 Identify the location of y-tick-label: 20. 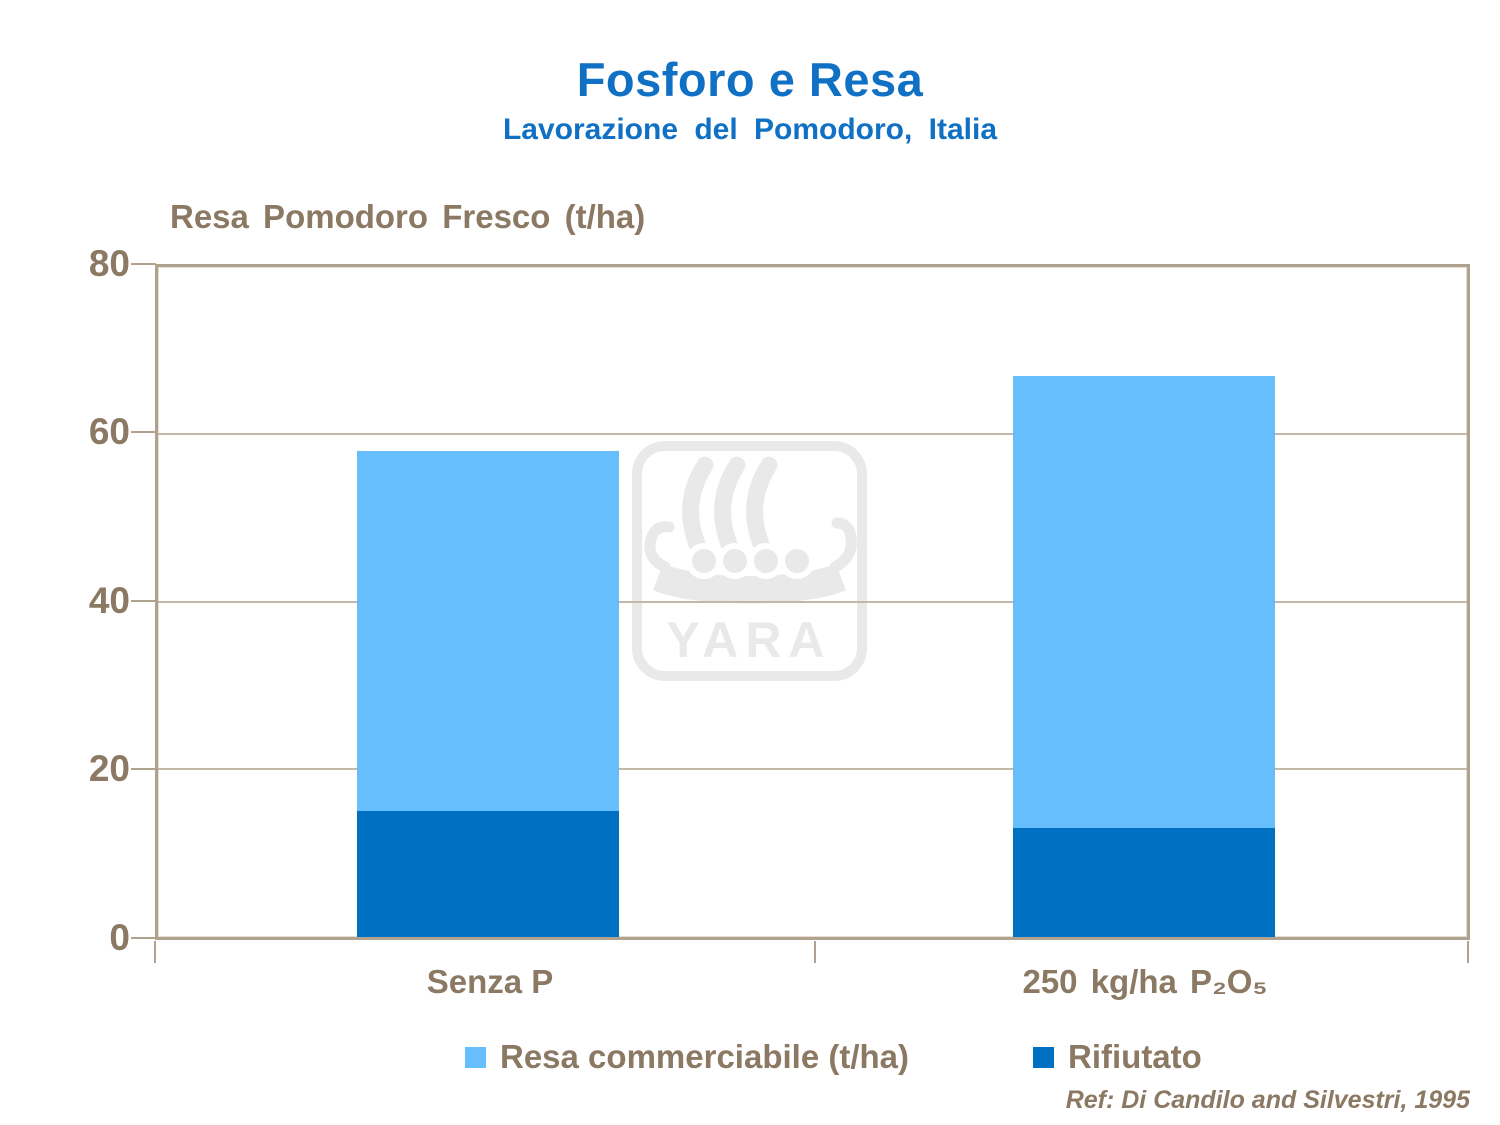
(109, 768).